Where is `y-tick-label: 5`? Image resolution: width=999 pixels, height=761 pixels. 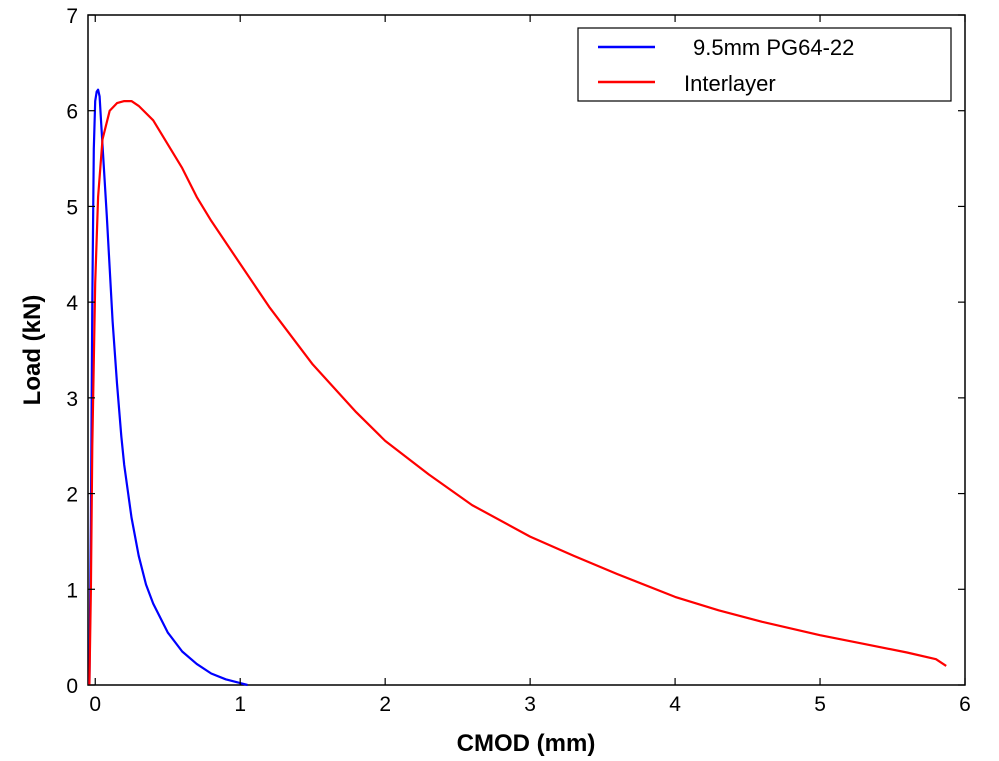
y-tick-label: 5 is located at coordinates (72, 207).